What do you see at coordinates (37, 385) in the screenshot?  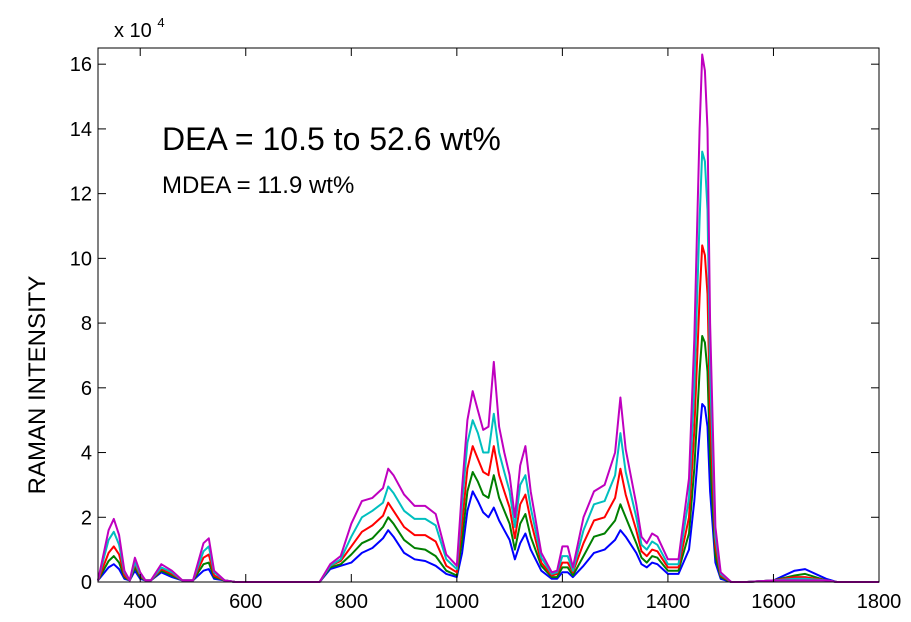 I see `y-axis-title: RAMAN INTENSITY` at bounding box center [37, 385].